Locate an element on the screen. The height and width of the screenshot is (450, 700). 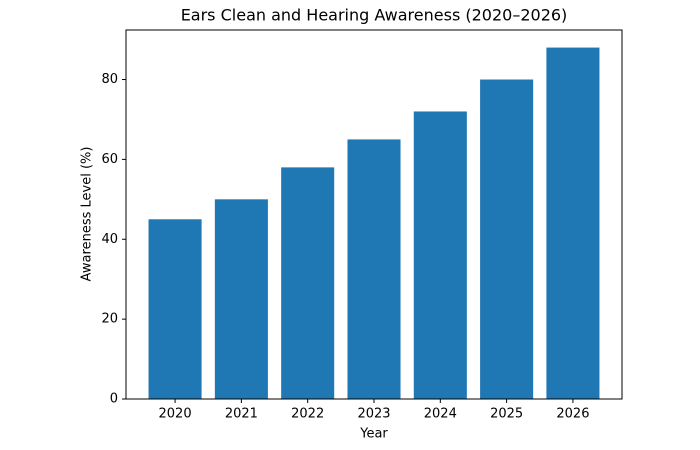
x-tick-label: 2024 is located at coordinates (440, 414).